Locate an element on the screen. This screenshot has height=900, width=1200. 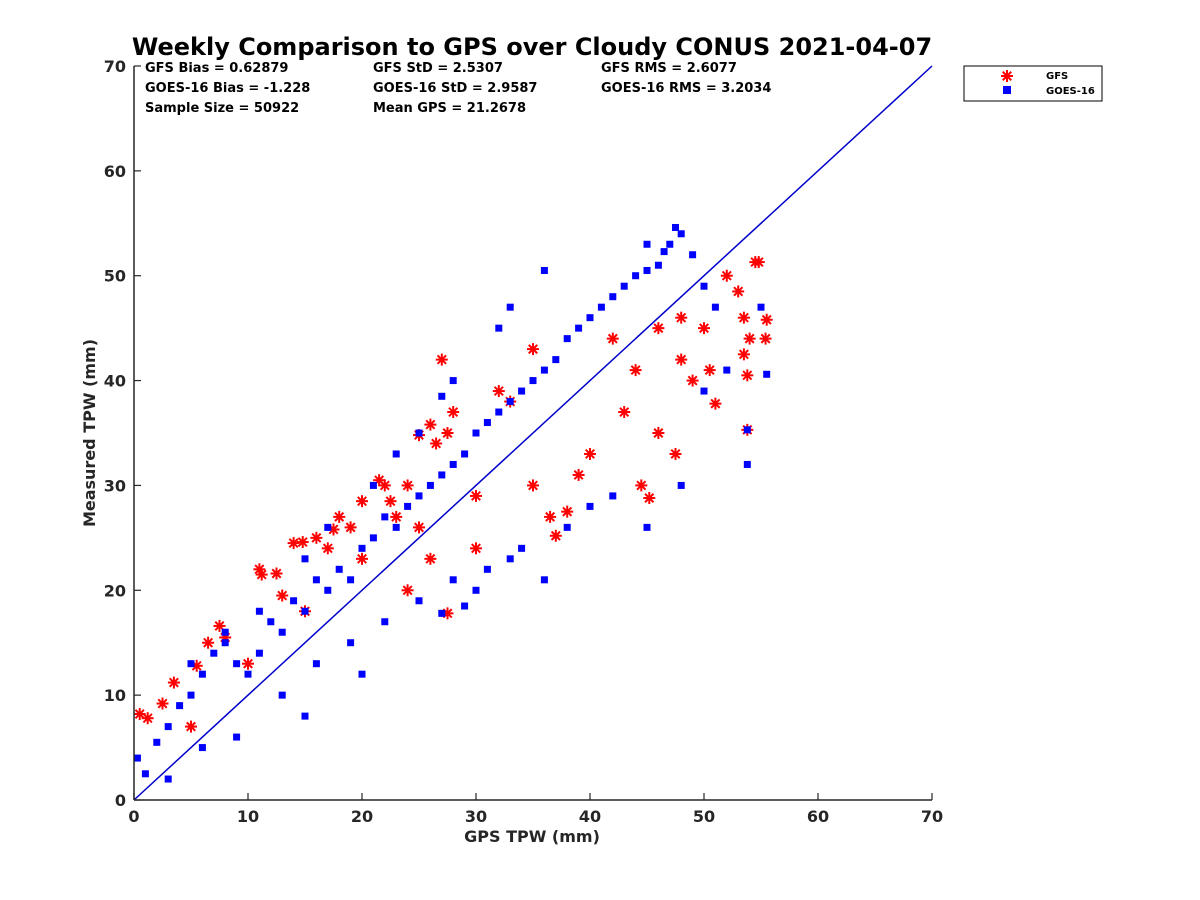
legend-box is located at coordinates (1033, 83).